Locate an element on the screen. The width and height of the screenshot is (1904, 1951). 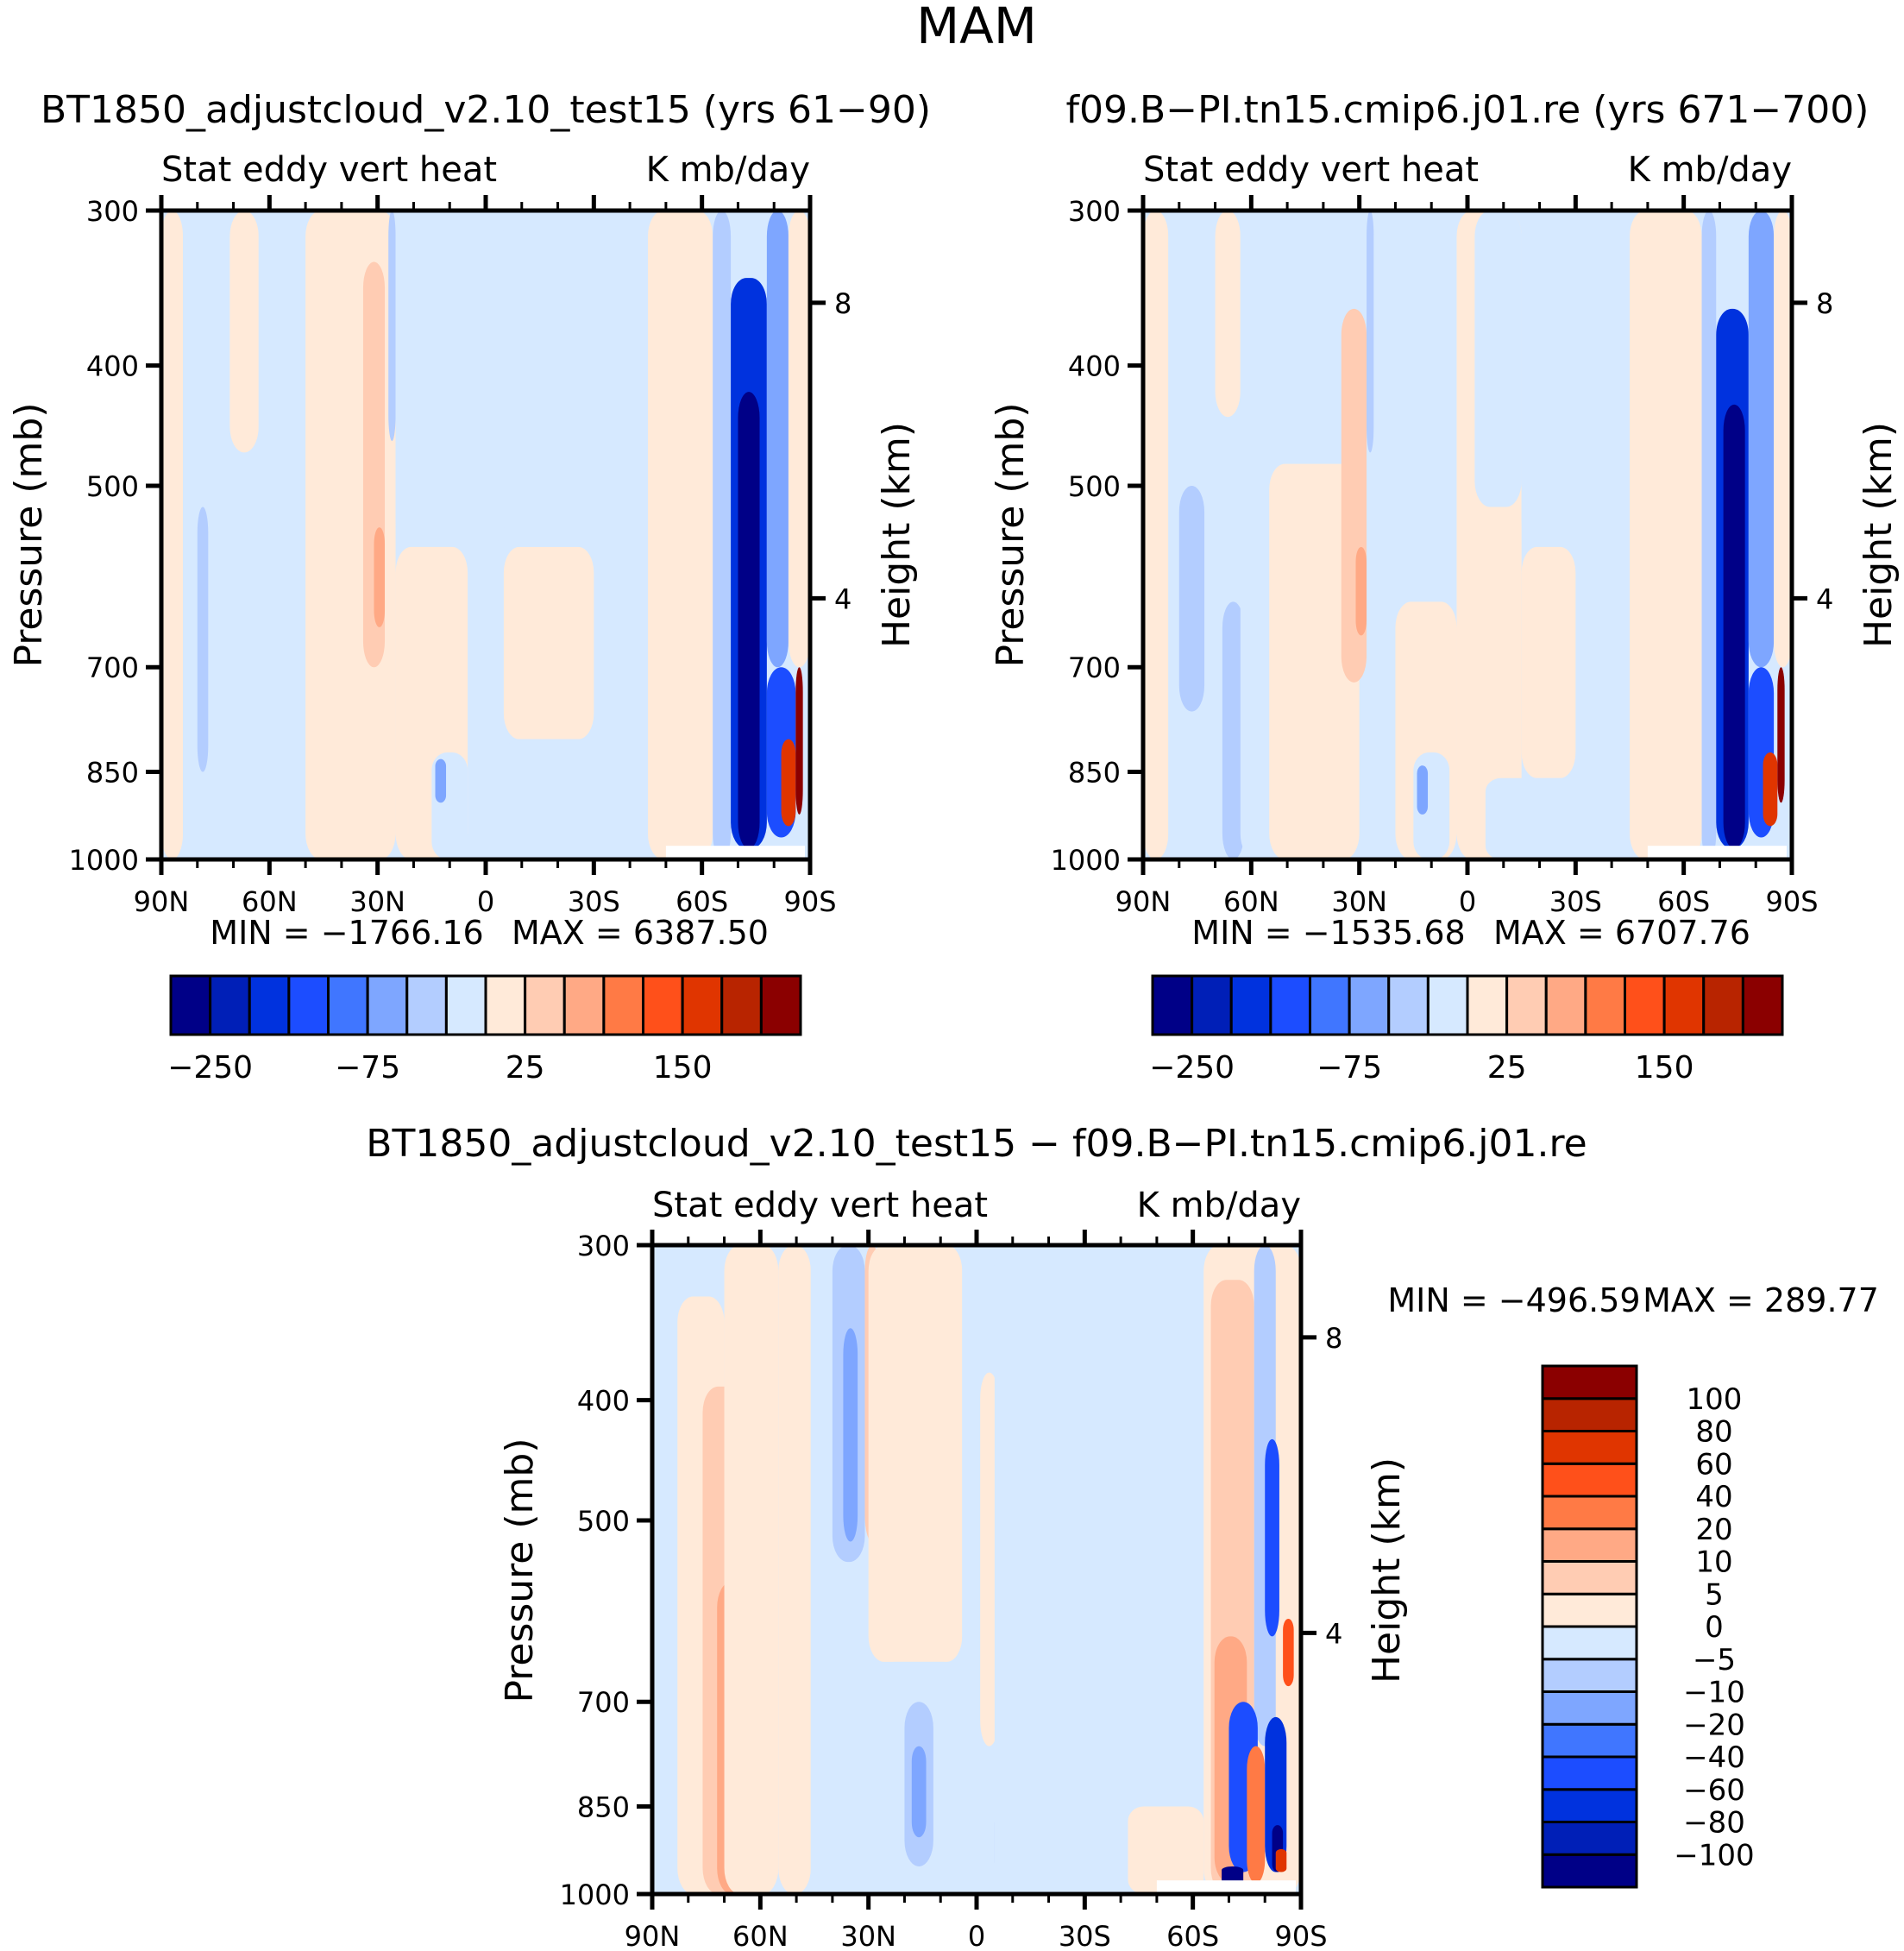
colorbar-tick-label: 10 is located at coordinates (1714, 1562).